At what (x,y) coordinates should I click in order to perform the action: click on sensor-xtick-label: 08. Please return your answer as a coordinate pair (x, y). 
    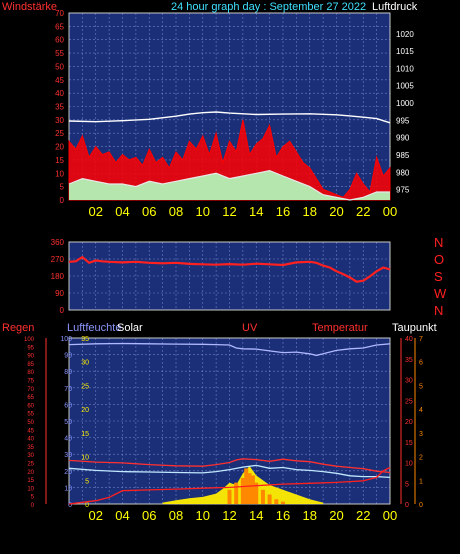
    Looking at the image, I should click on (176, 515).